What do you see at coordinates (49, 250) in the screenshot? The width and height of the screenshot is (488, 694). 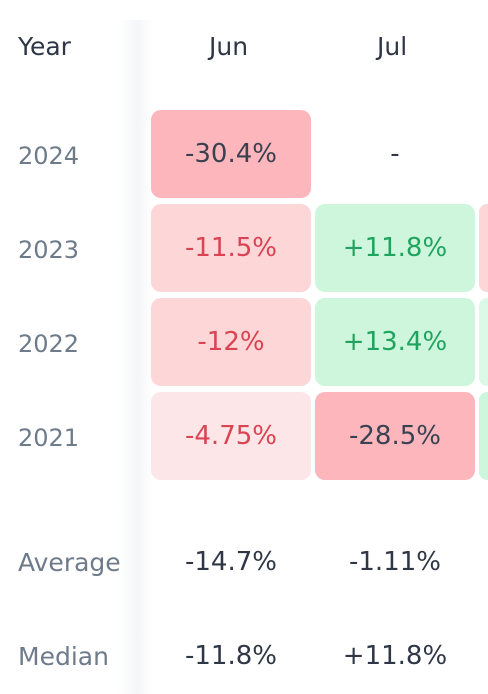 I see `row-label-2023: 2023` at bounding box center [49, 250].